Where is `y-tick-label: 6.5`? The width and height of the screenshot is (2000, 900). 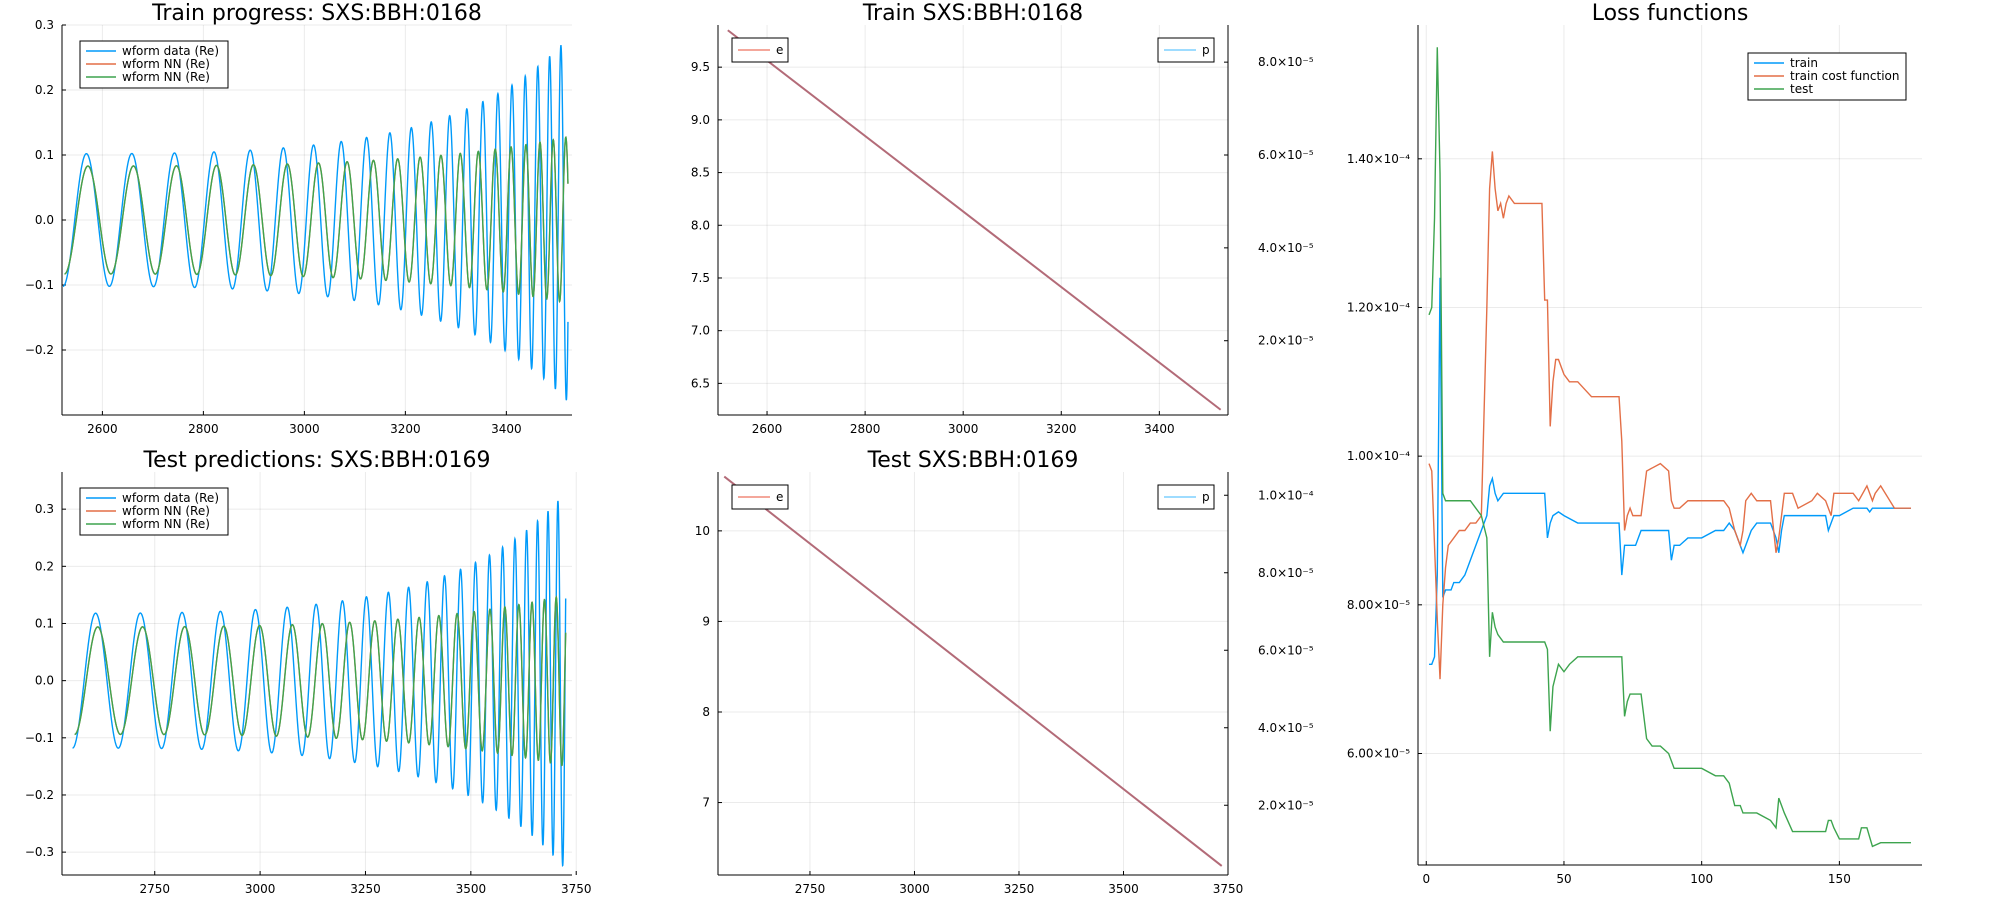
y-tick-label: 6.5 is located at coordinates (700, 383).